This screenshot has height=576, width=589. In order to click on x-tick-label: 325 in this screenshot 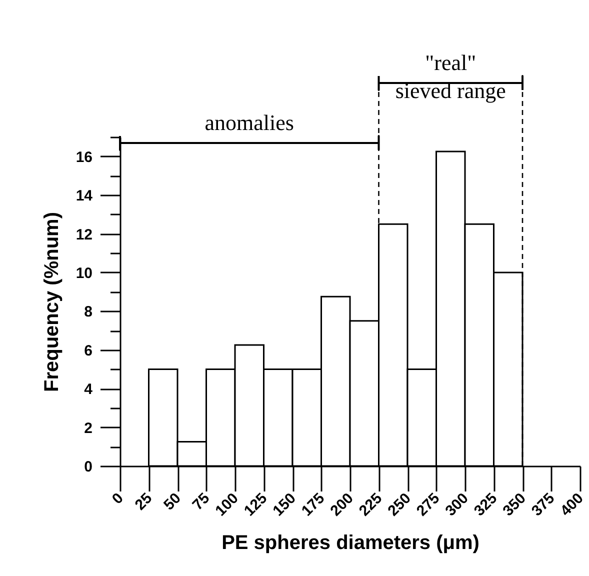, I will do `click(485, 505)`.